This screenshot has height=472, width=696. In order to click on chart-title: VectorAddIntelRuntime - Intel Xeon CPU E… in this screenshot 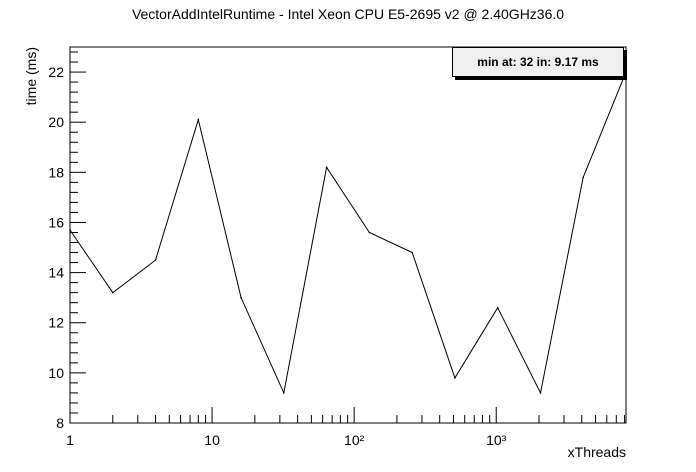, I will do `click(348, 14)`.